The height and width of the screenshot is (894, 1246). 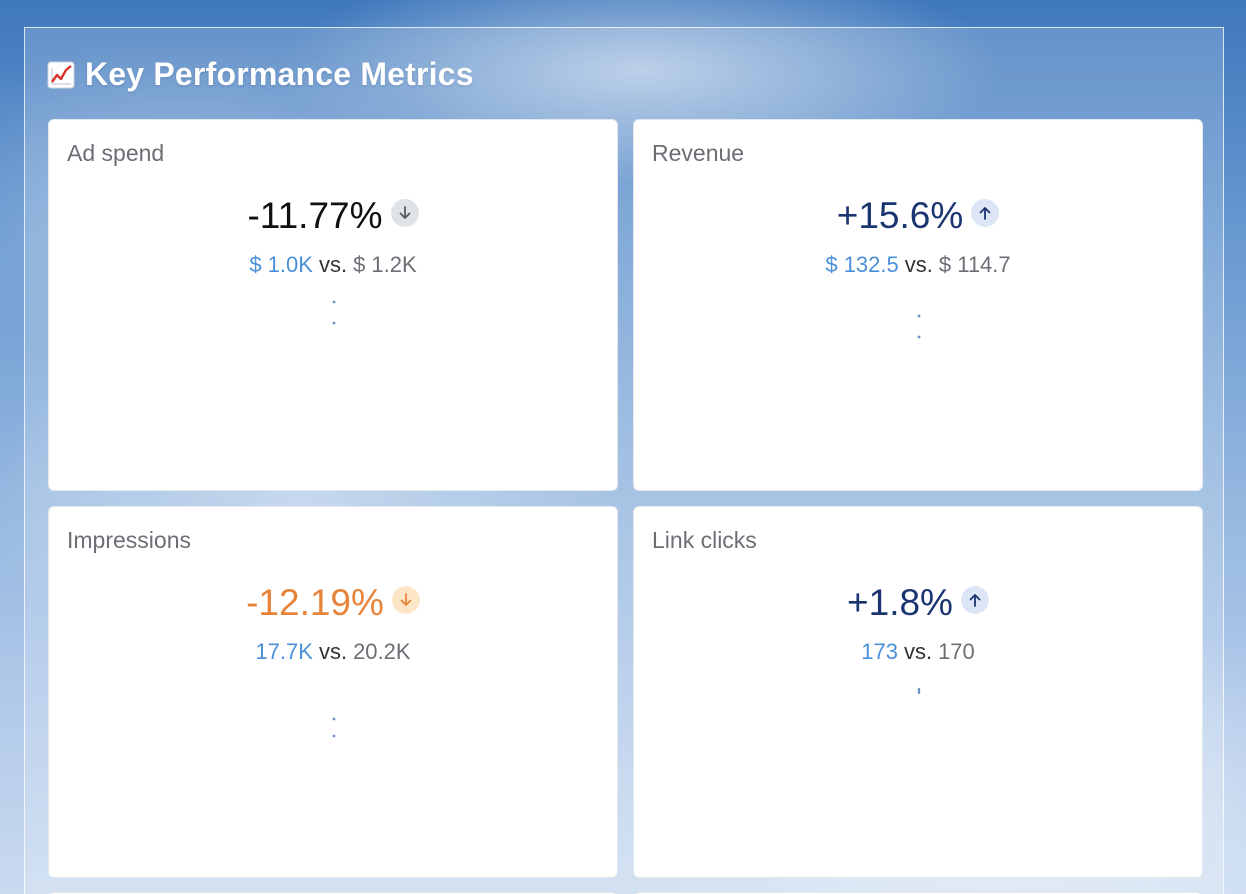 What do you see at coordinates (61, 74) in the screenshot?
I see `chart-increasing-icon` at bounding box center [61, 74].